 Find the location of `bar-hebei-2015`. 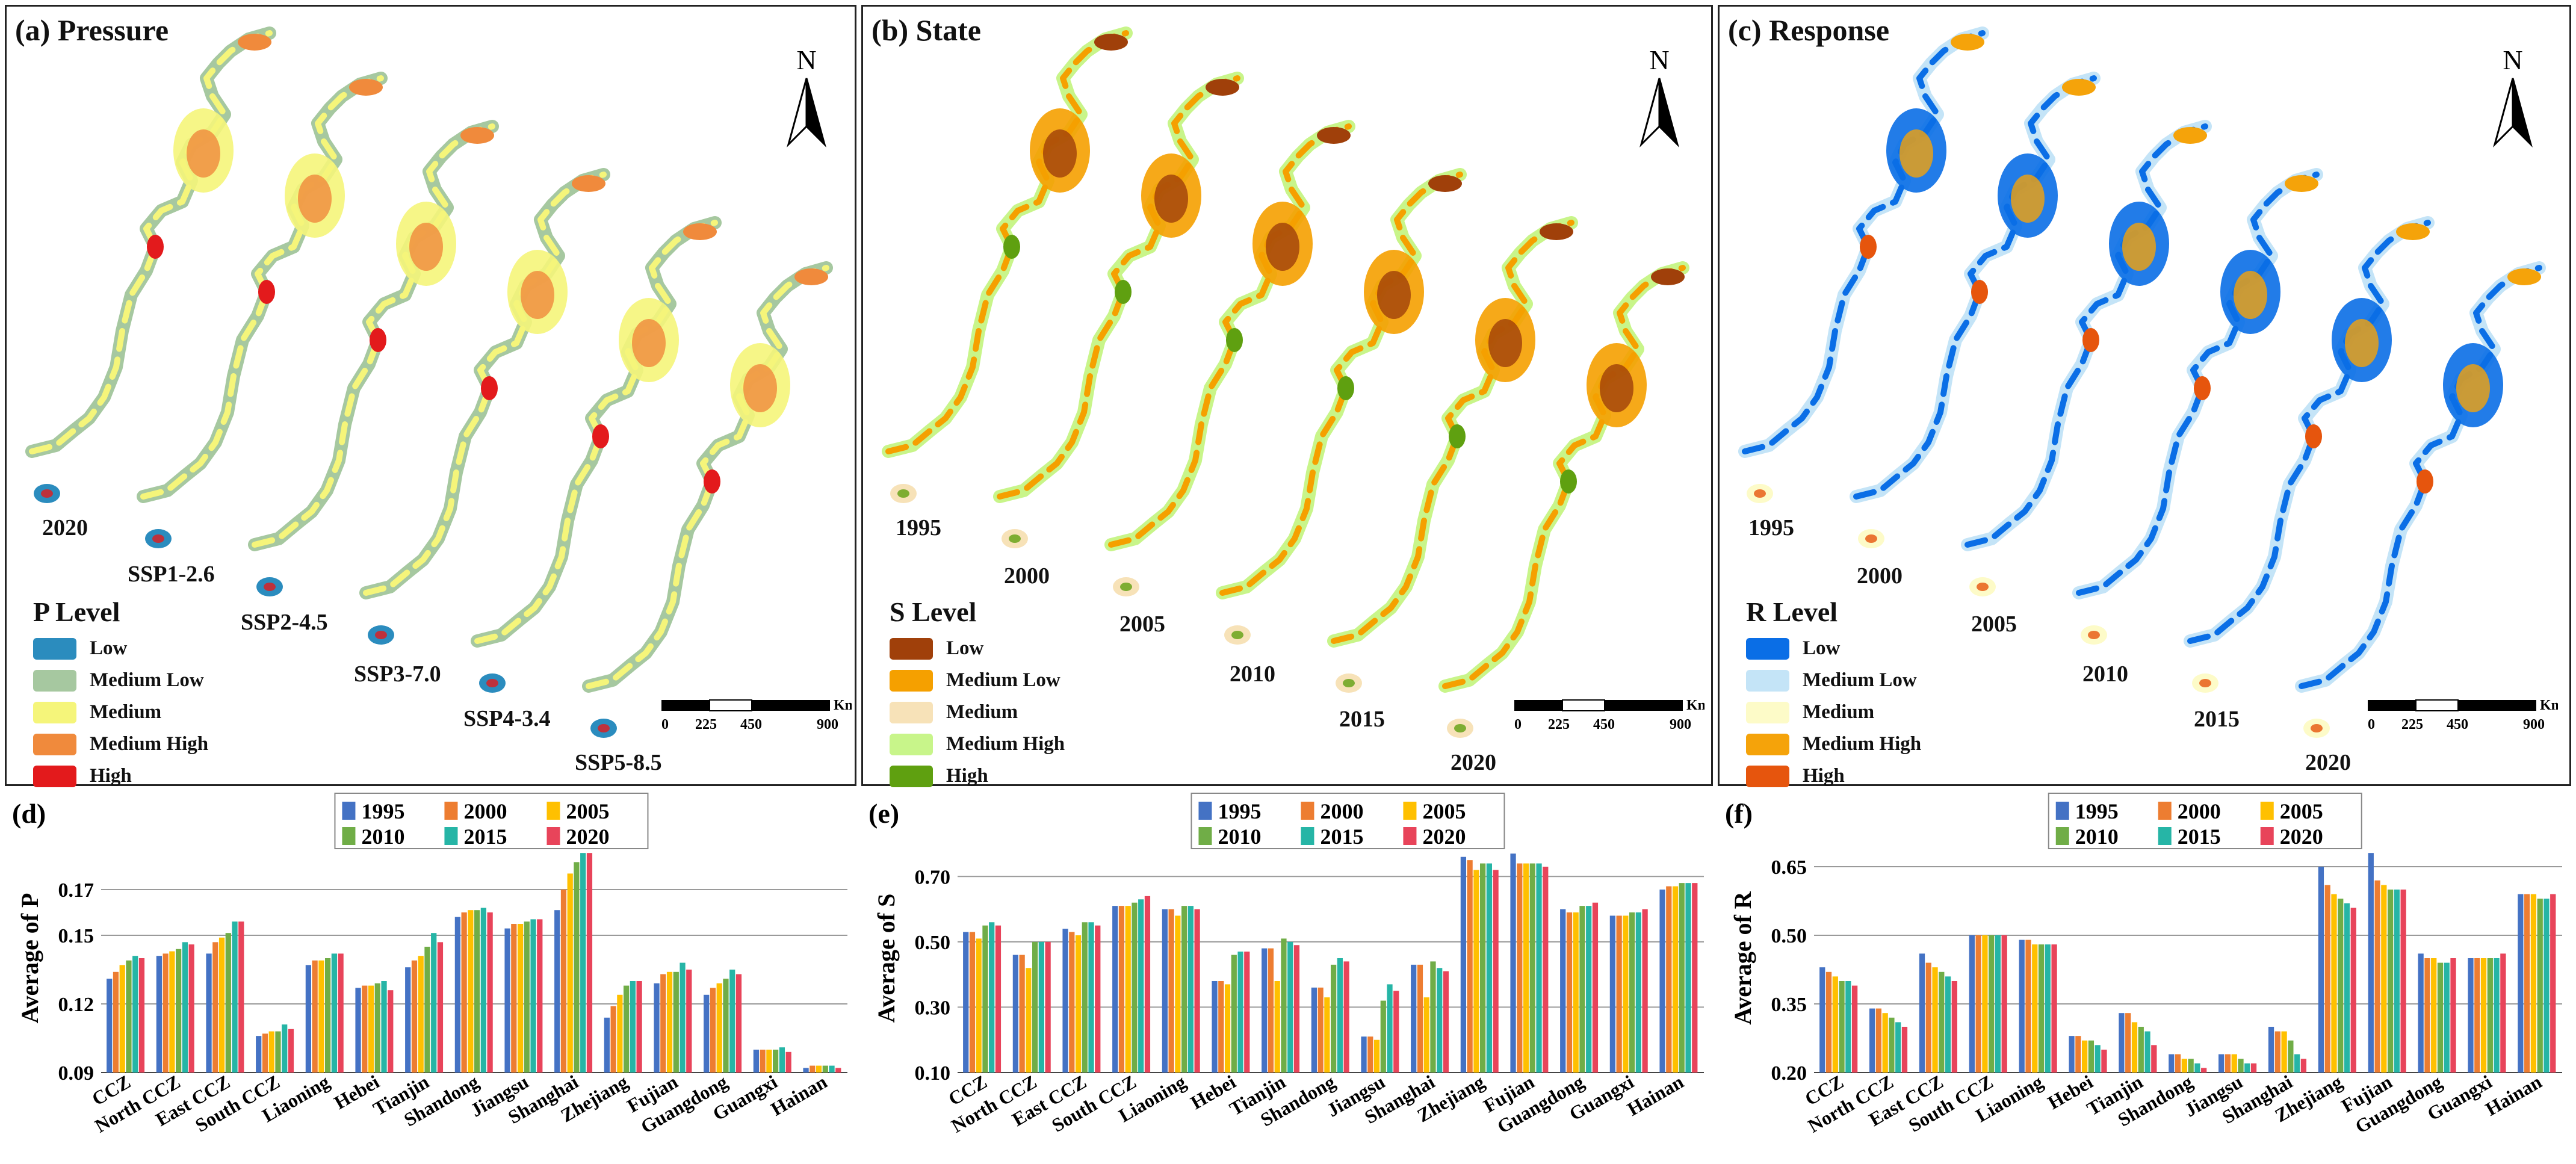

bar-hebei-2015 is located at coordinates (2098, 1059).